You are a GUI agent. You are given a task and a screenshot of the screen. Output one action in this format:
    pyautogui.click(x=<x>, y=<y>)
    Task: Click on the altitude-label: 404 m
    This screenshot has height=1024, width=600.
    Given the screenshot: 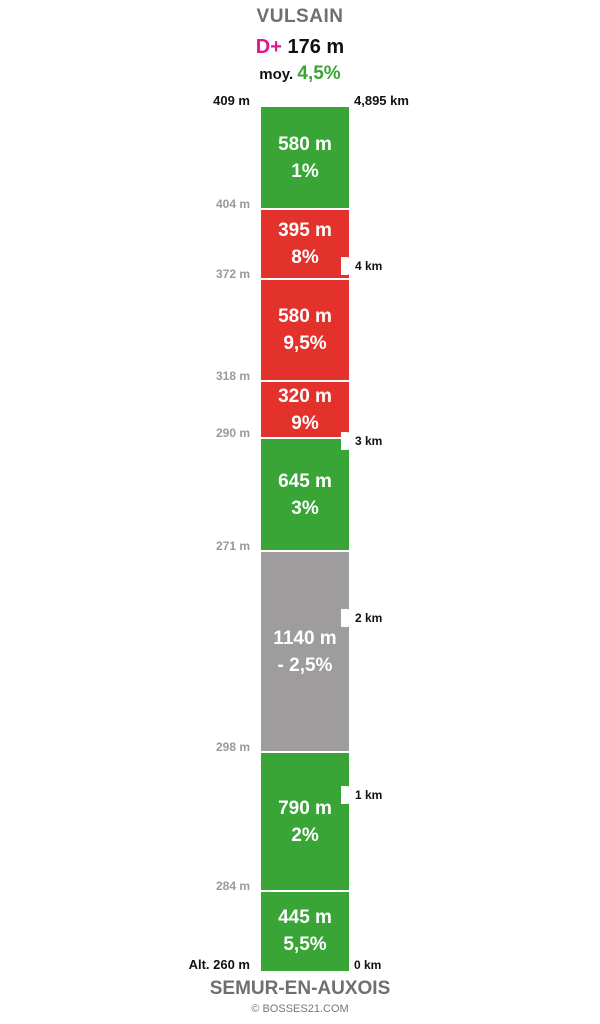 What is the action you would take?
    pyautogui.click(x=232, y=204)
    